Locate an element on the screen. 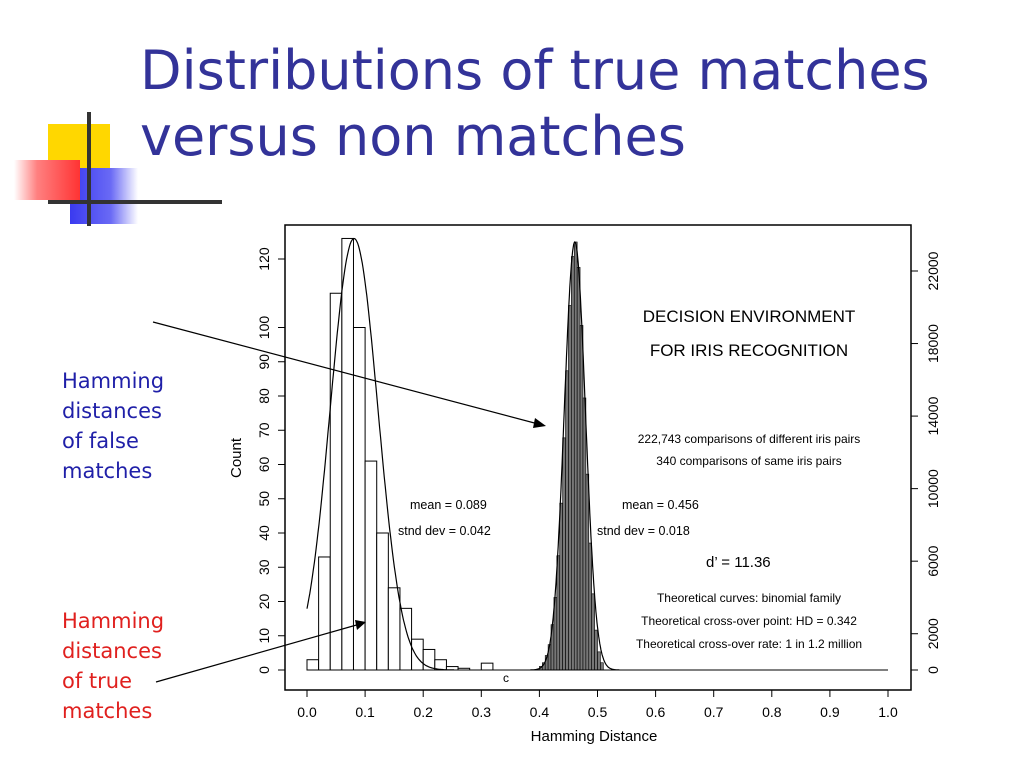 The image size is (1024, 768). note-false-matches: Hamming distances of false matches is located at coordinates (113, 426).